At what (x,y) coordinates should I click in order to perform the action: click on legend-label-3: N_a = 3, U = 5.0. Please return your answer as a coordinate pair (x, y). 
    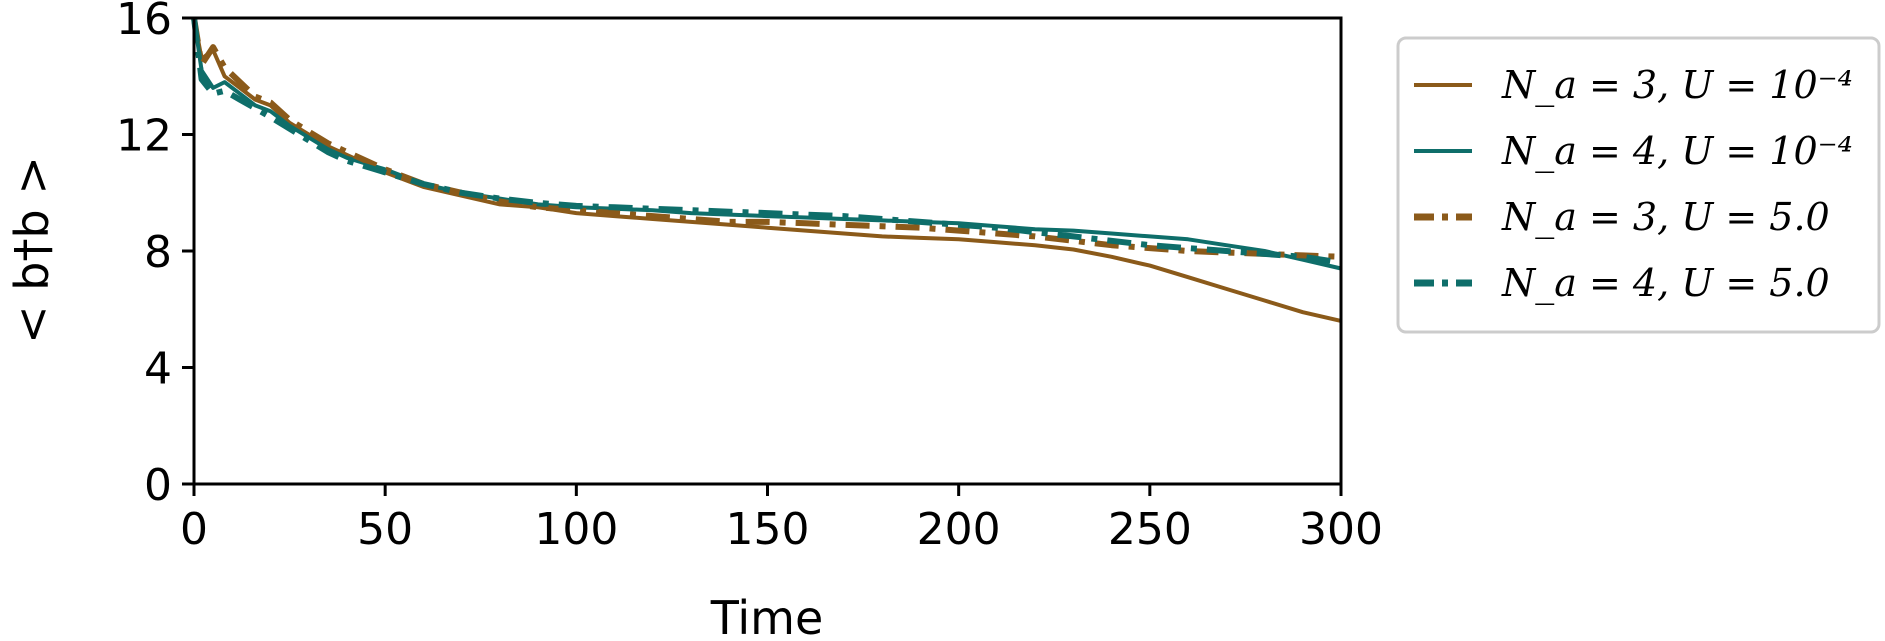
    Looking at the image, I should click on (1665, 217).